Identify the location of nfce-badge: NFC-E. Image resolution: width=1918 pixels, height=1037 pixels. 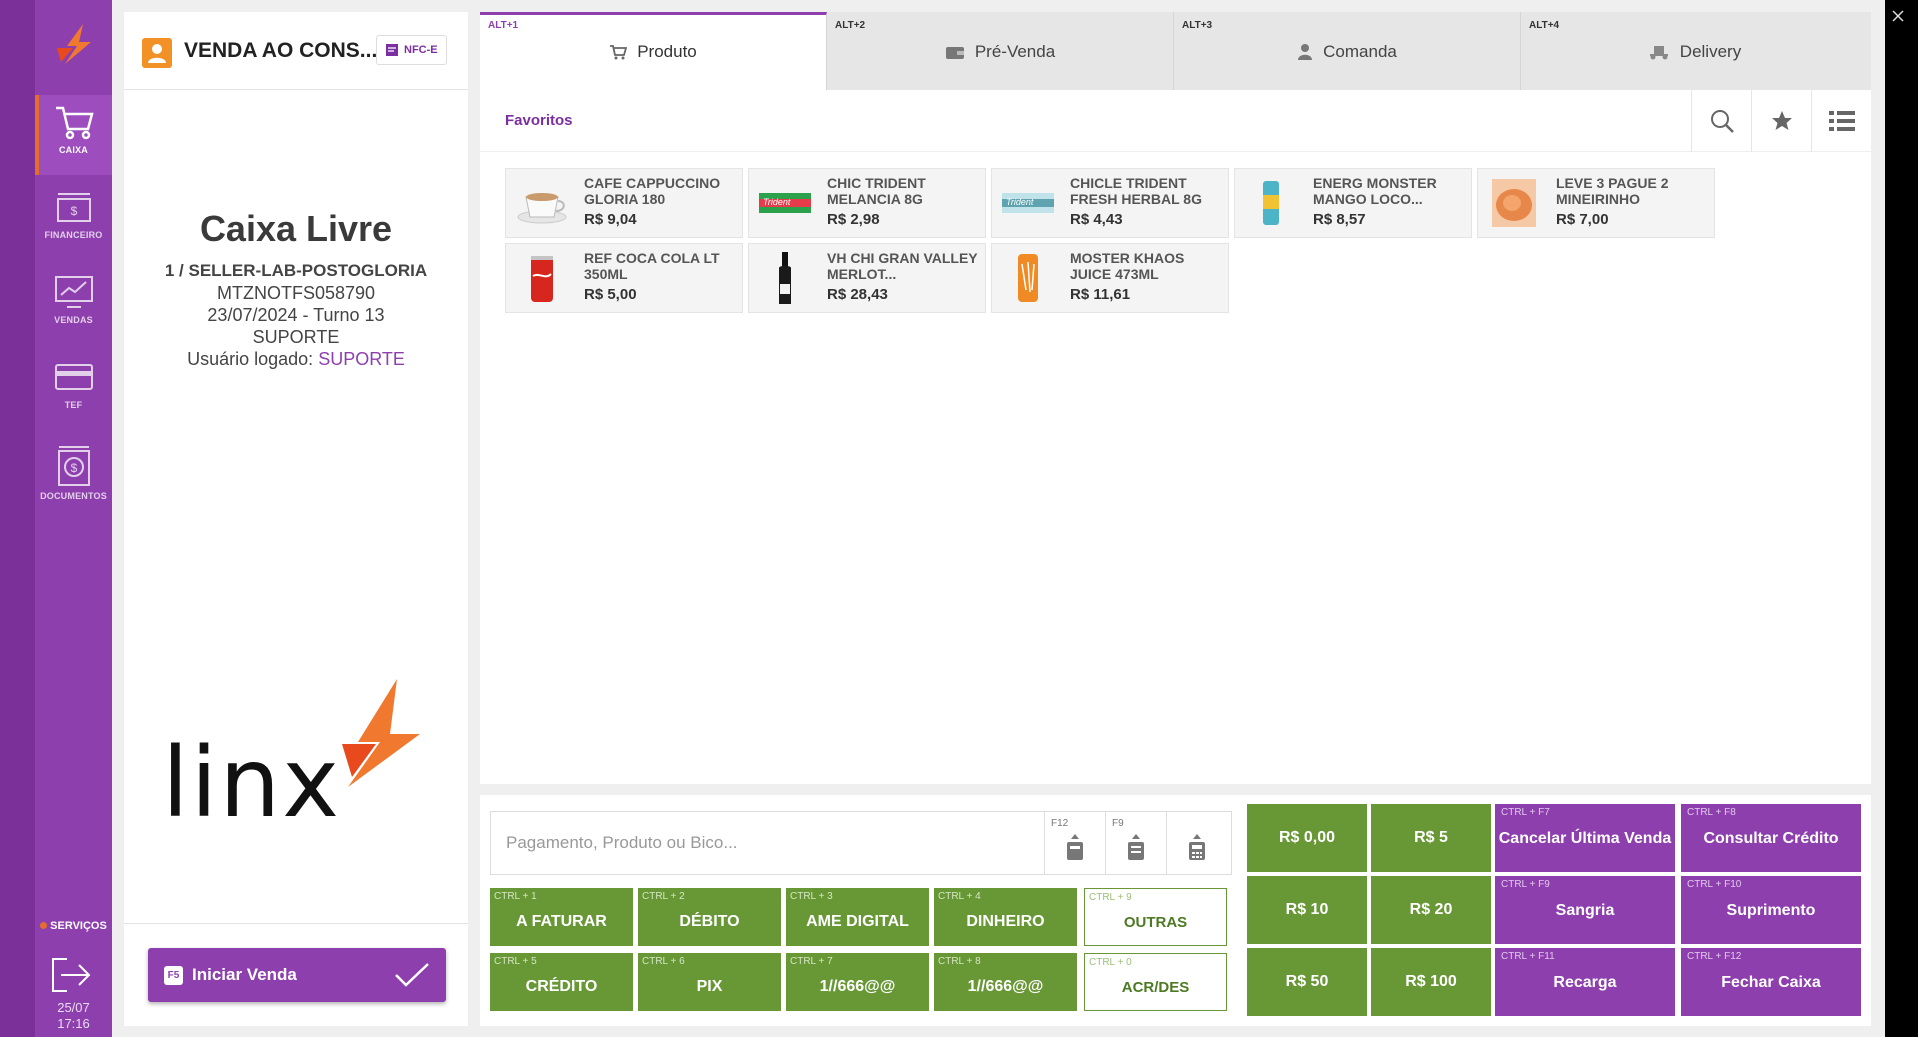
(411, 50).